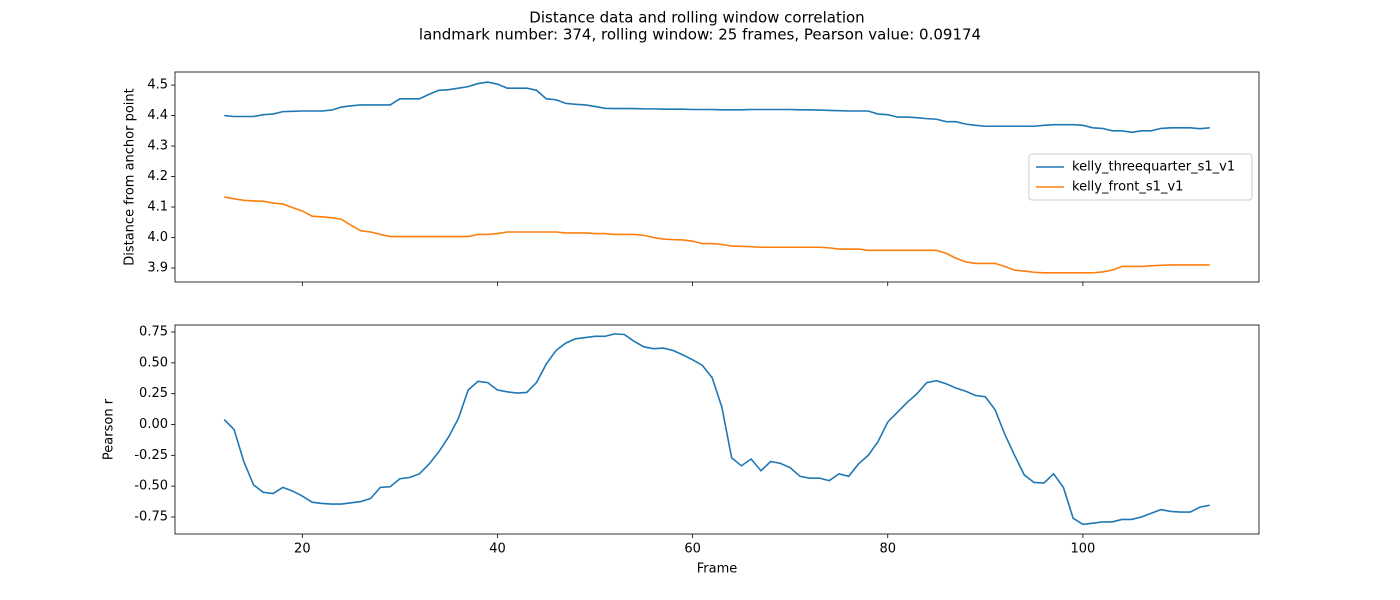  I want to click on y-tick-label: 4.3, so click(157, 146).